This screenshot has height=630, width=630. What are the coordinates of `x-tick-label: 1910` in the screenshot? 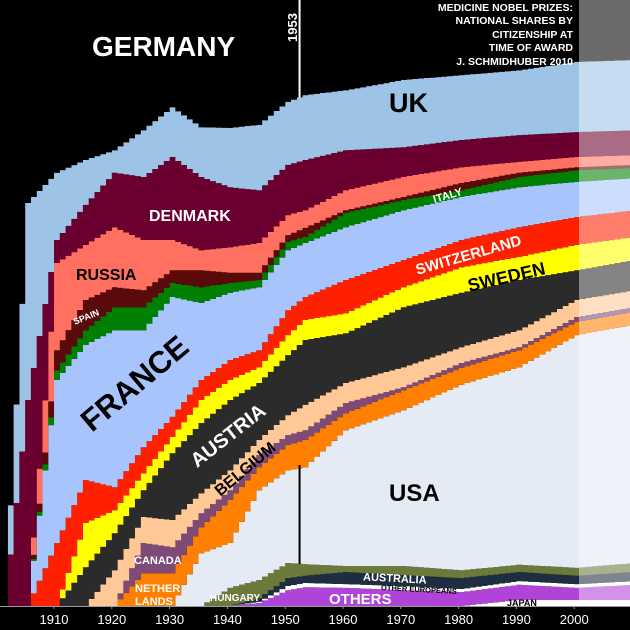 It's located at (54, 619).